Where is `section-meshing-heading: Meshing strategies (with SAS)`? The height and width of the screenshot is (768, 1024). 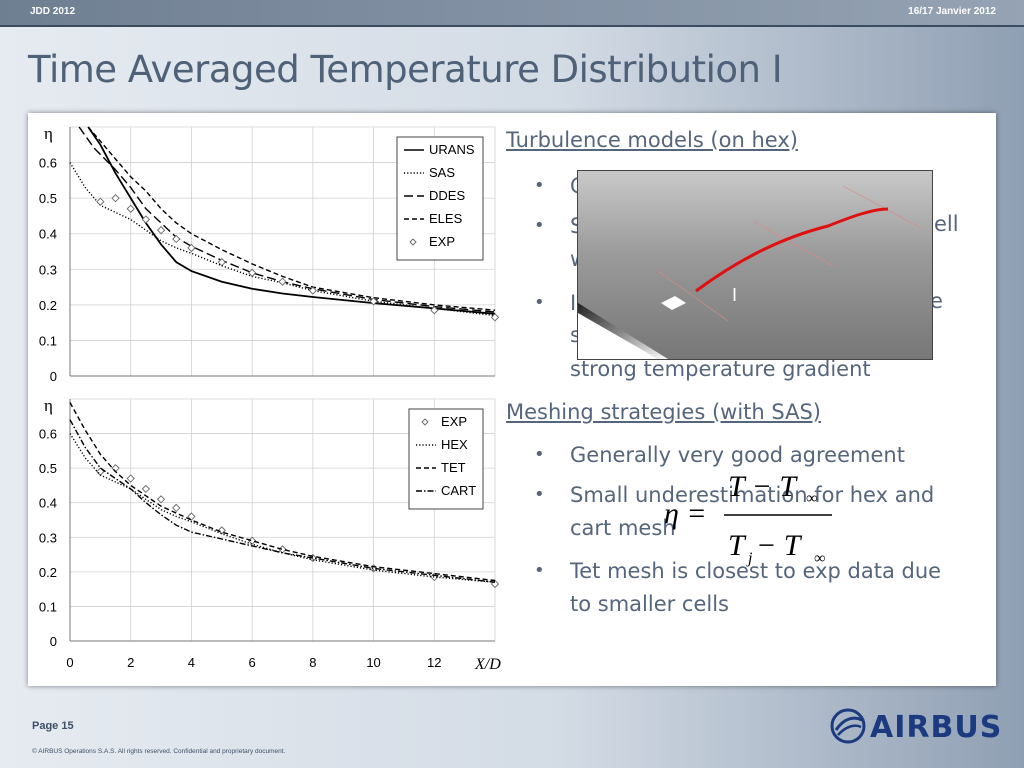
section-meshing-heading: Meshing strategies (with SAS) is located at coordinates (663, 412).